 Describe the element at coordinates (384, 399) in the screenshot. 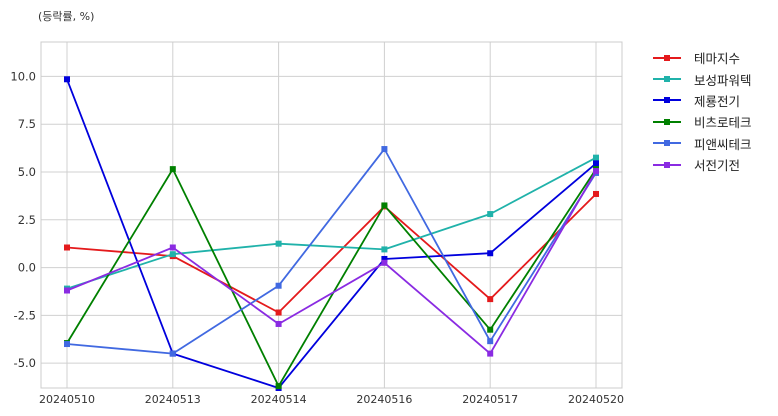

I see `x-tick-label: 20240516` at that location.